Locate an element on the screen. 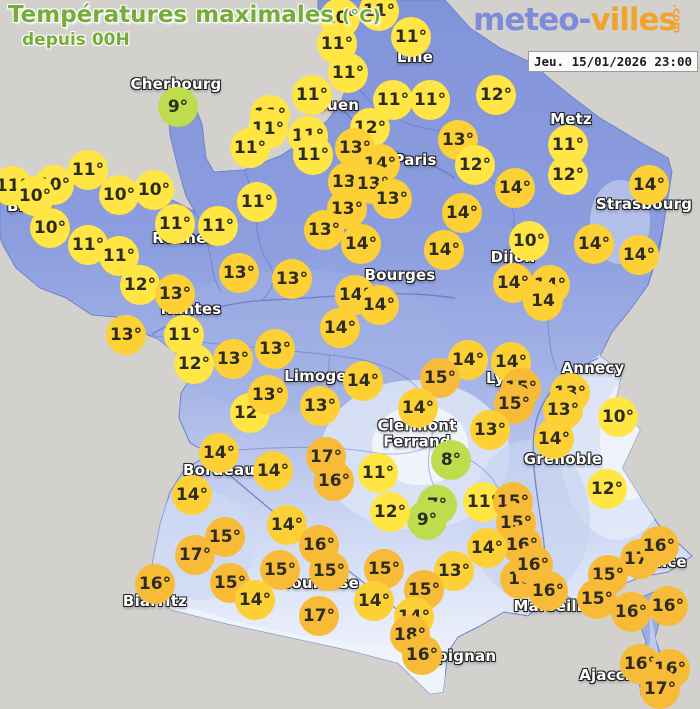 The image size is (700, 709). title-unit: (°C) is located at coordinates (361, 16).